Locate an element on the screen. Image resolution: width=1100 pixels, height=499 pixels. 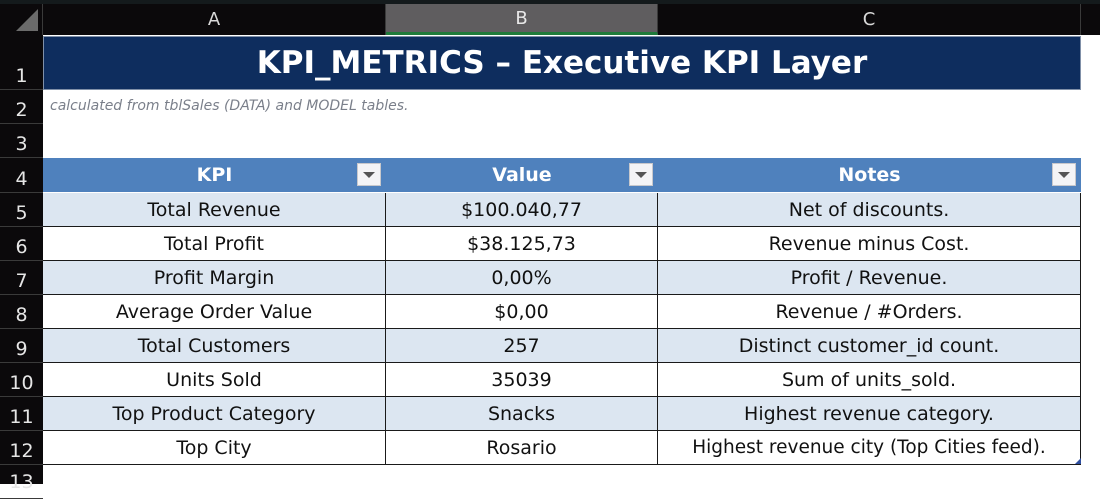
cell-value: $100.040,77 is located at coordinates (522, 210).